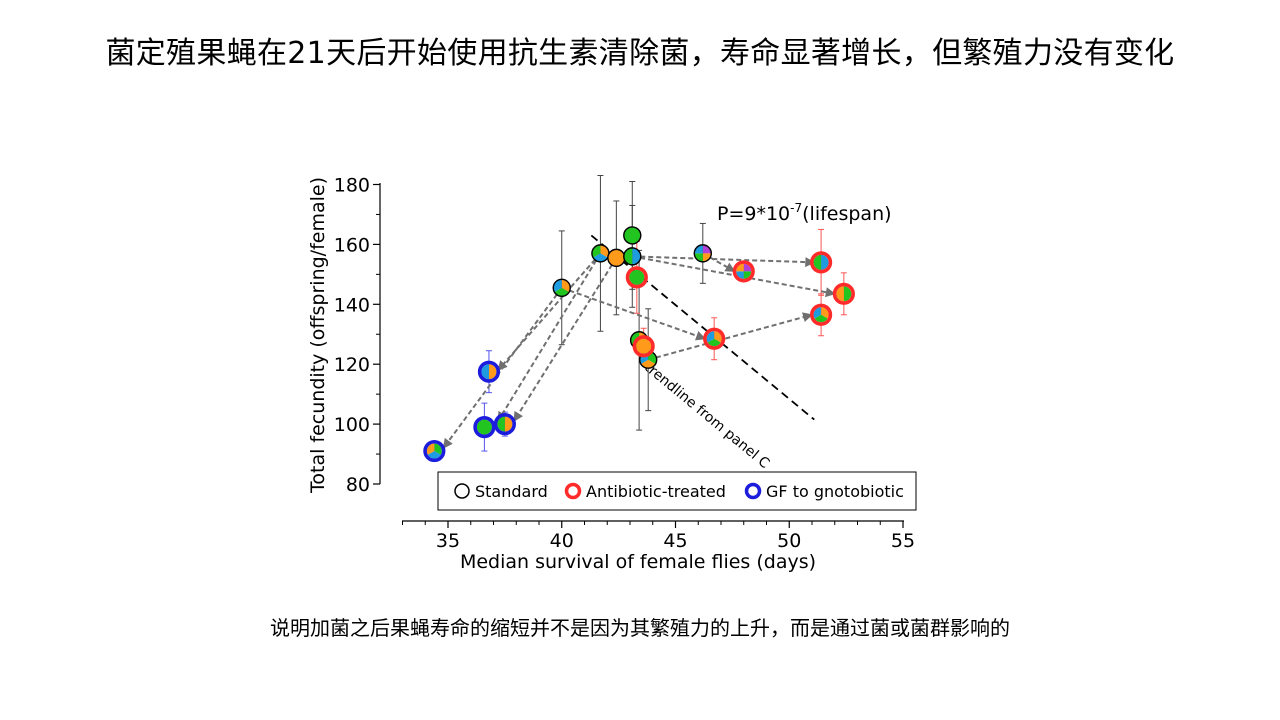 The height and width of the screenshot is (720, 1280). What do you see at coordinates (358, 485) in the screenshot?
I see `y-tick-label-80: 80` at bounding box center [358, 485].